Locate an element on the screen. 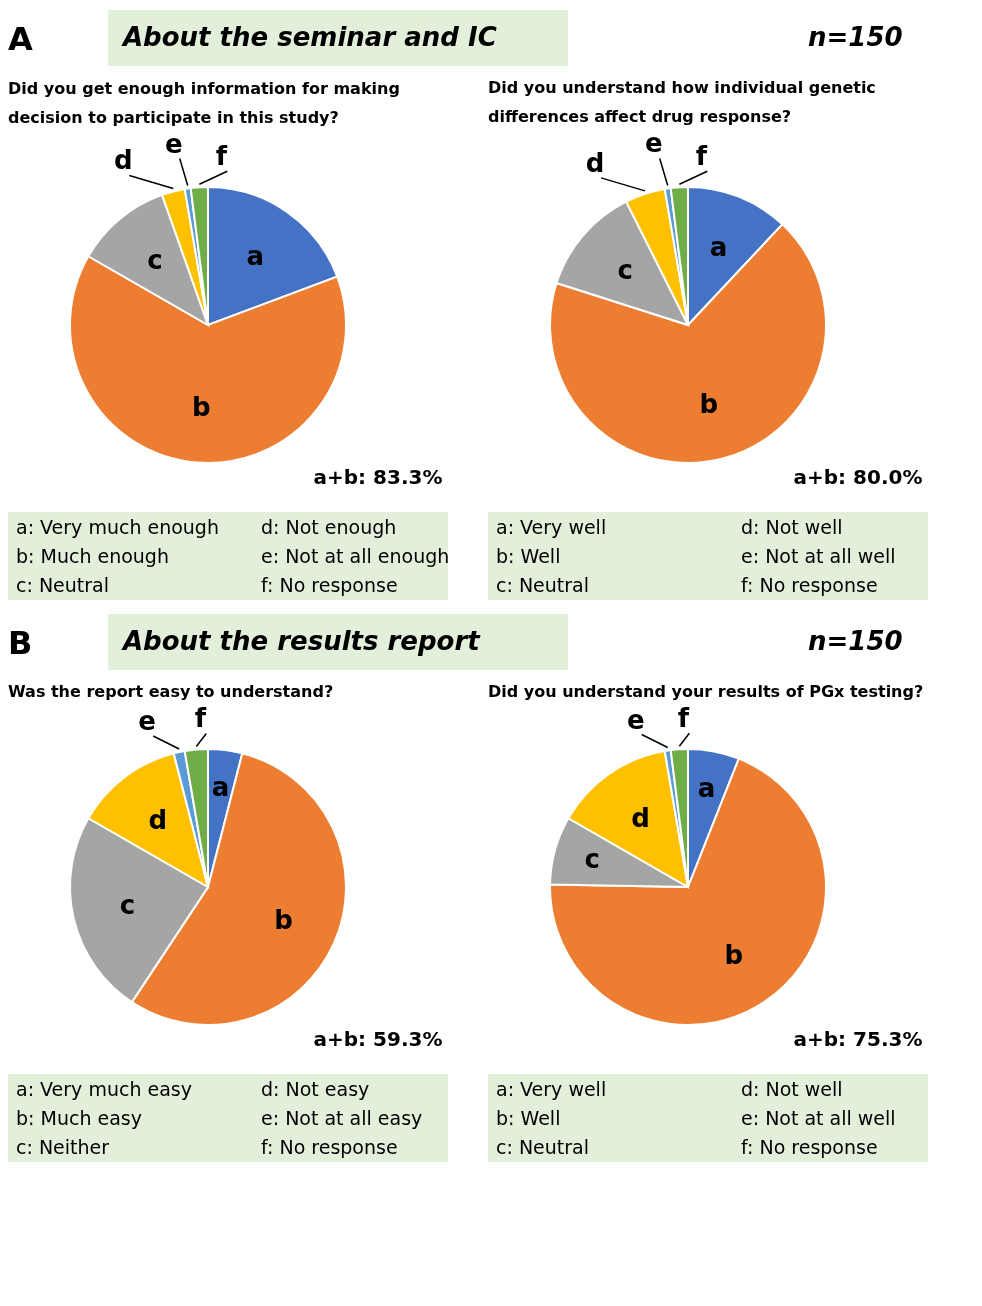 Image resolution: width=982 pixels, height=1306 pixels. text: a+b: 83.3% is located at coordinates (378, 477).